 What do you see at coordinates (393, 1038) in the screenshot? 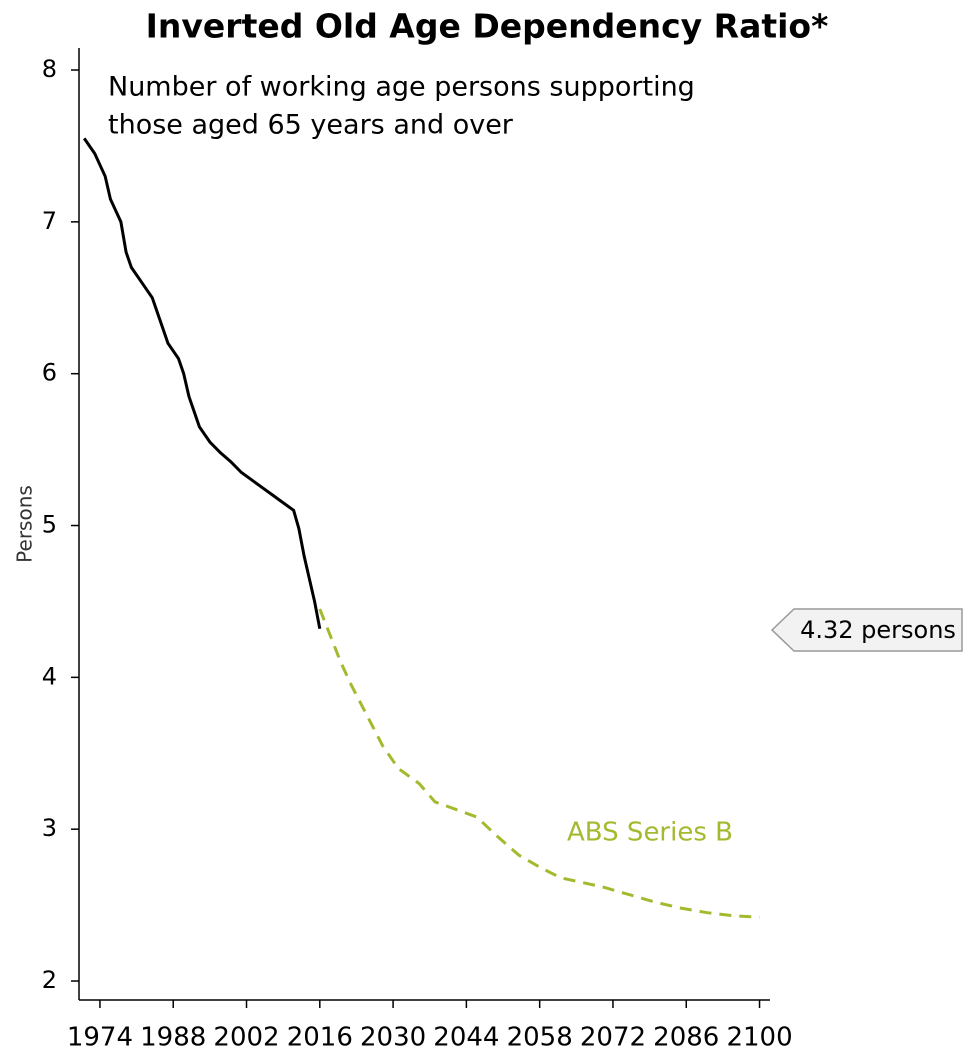
I see `x-tick-label: 2030` at bounding box center [393, 1038].